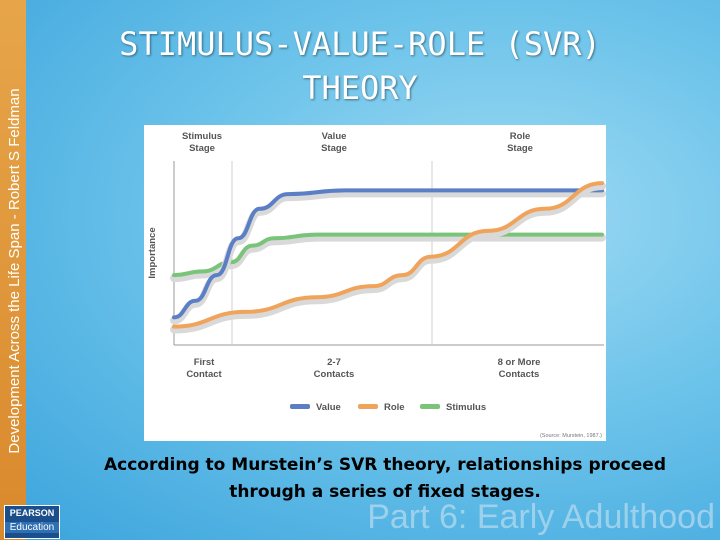  I want to click on caption-line-2: through a series of fixed stages., so click(385, 492).